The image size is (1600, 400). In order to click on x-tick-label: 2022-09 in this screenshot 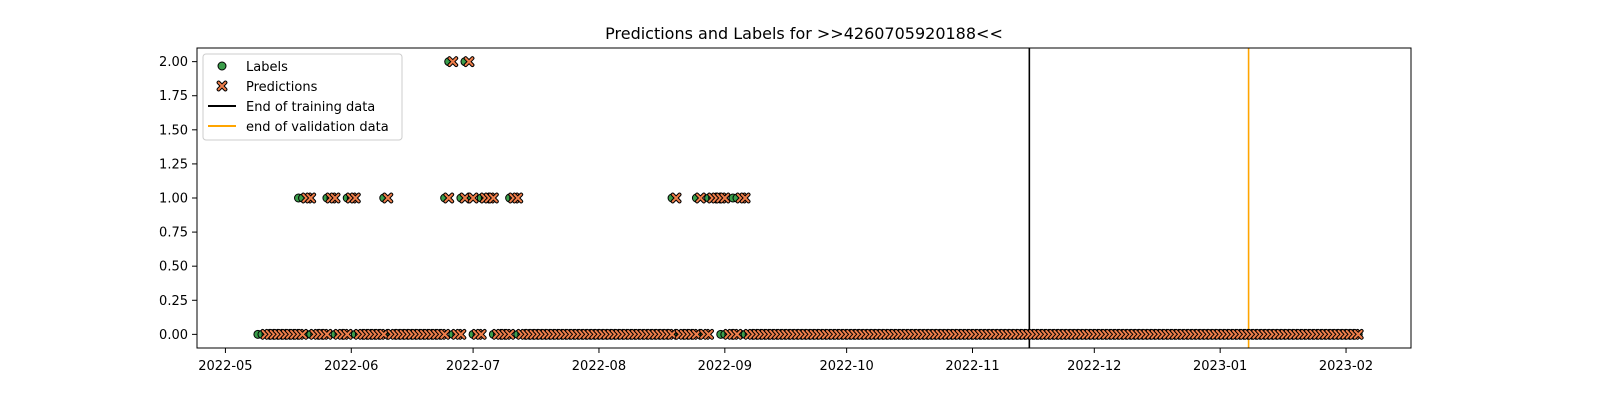, I will do `click(725, 366)`.